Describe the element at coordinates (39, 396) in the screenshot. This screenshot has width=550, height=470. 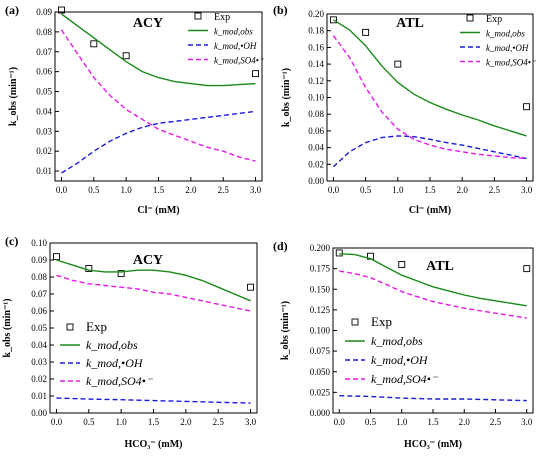
I see `y-tick-label: 0.01` at that location.